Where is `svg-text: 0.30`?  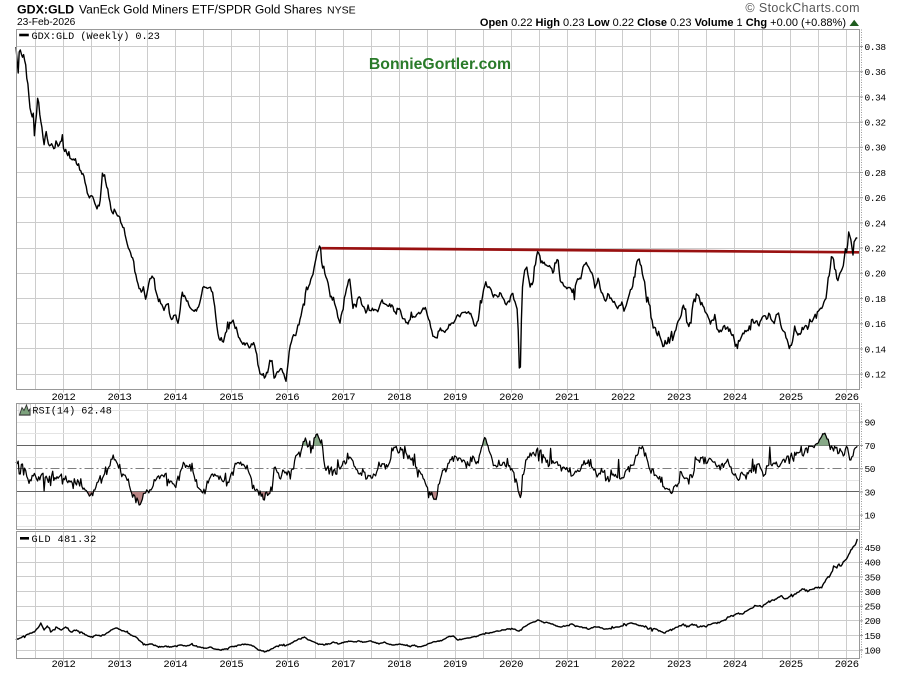
svg-text: 0.30 is located at coordinates (876, 148).